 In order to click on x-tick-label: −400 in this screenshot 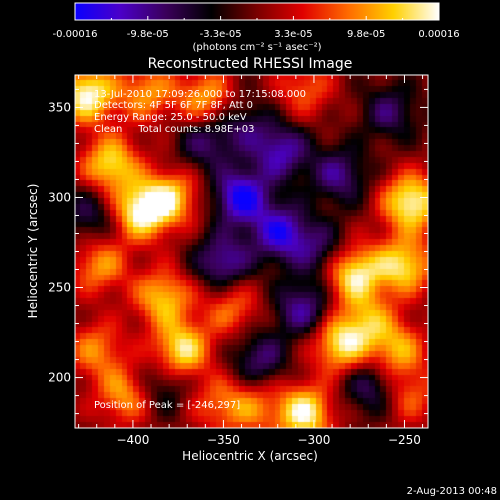, I will do `click(132, 440)`.